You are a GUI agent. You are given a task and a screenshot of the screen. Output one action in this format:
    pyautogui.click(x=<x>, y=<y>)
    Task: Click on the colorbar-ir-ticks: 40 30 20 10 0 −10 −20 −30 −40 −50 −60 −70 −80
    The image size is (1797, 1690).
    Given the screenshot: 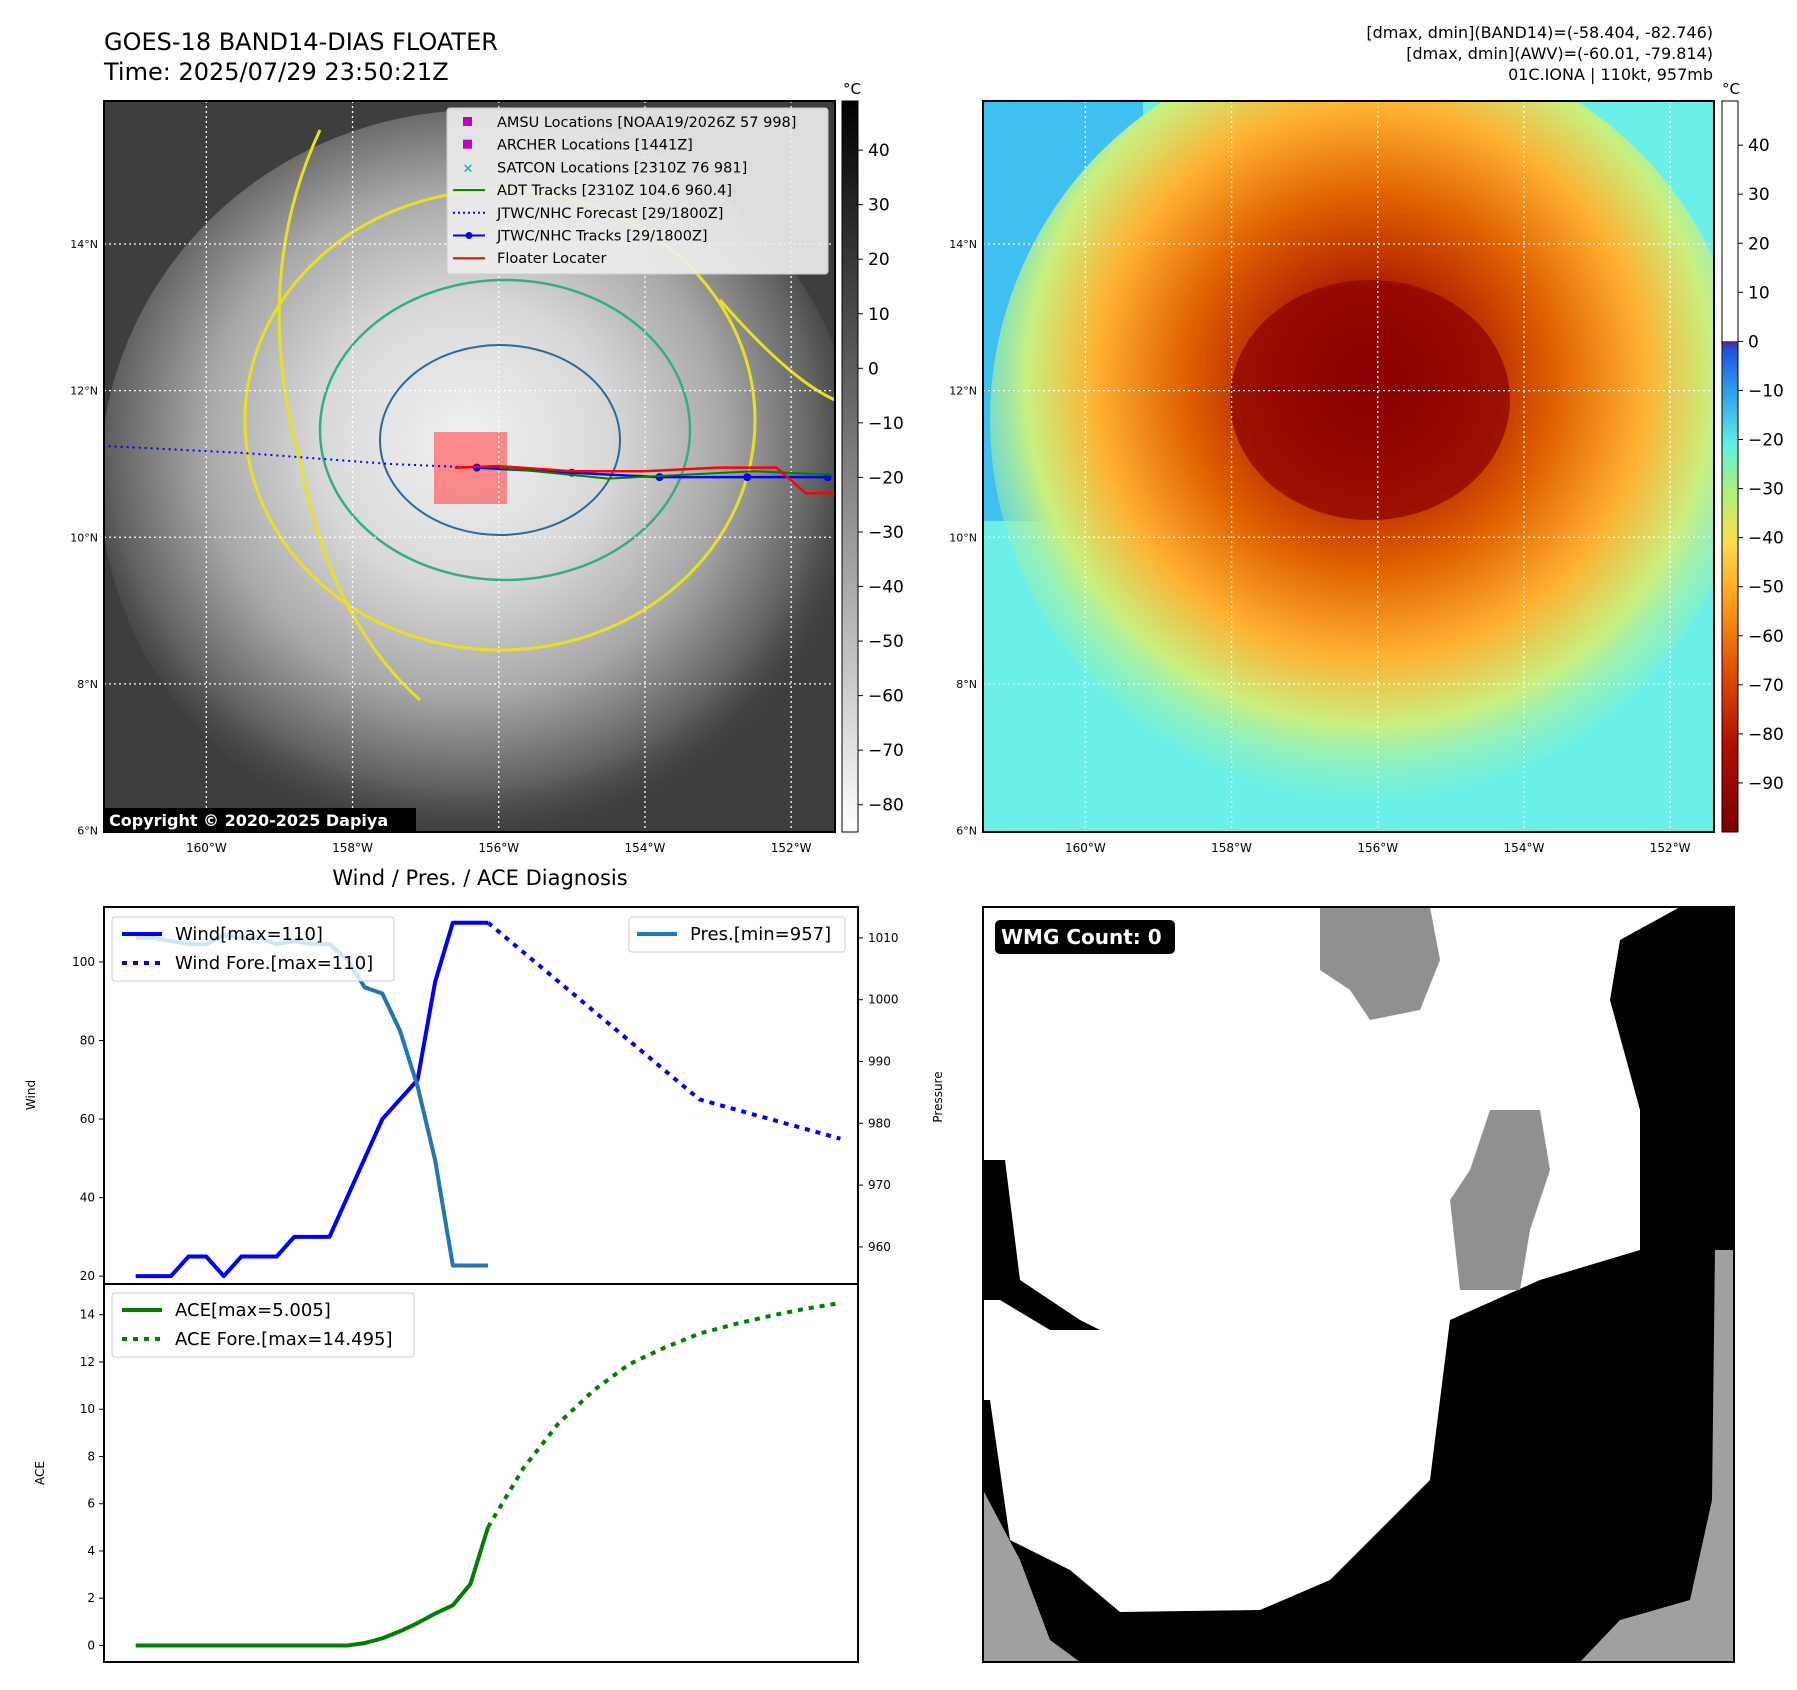 What is the action you would take?
    pyautogui.click(x=881, y=478)
    